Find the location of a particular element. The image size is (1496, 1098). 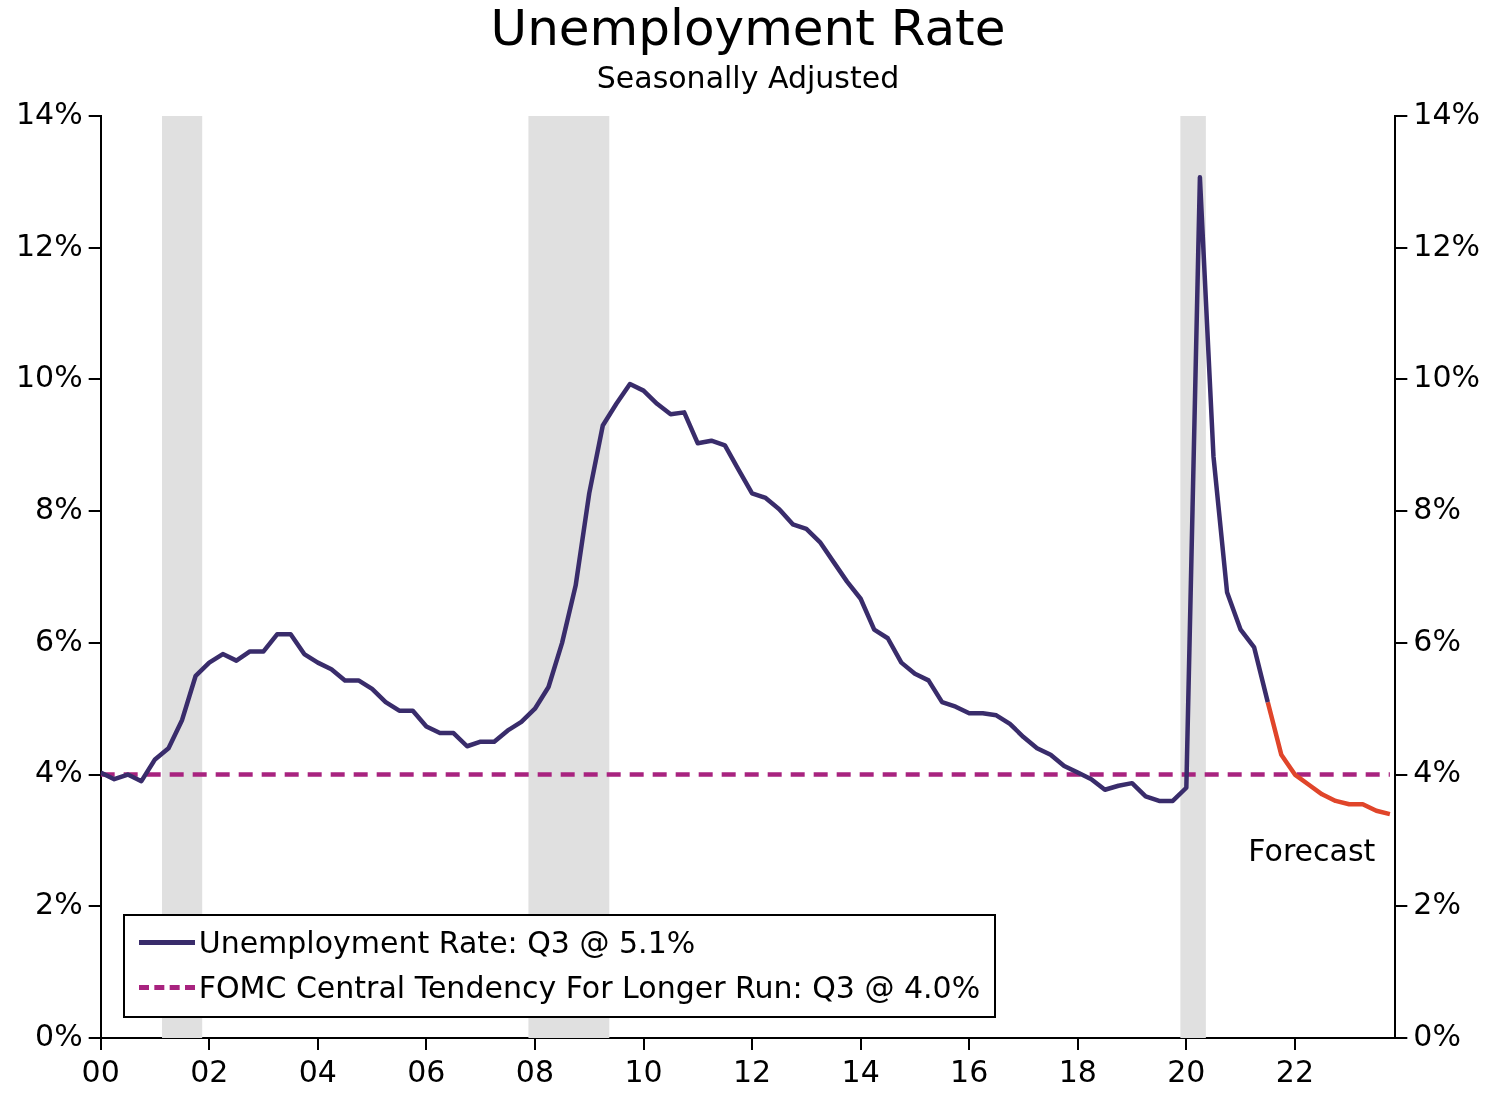

y-tick-label: 12% is located at coordinates (49, 245).